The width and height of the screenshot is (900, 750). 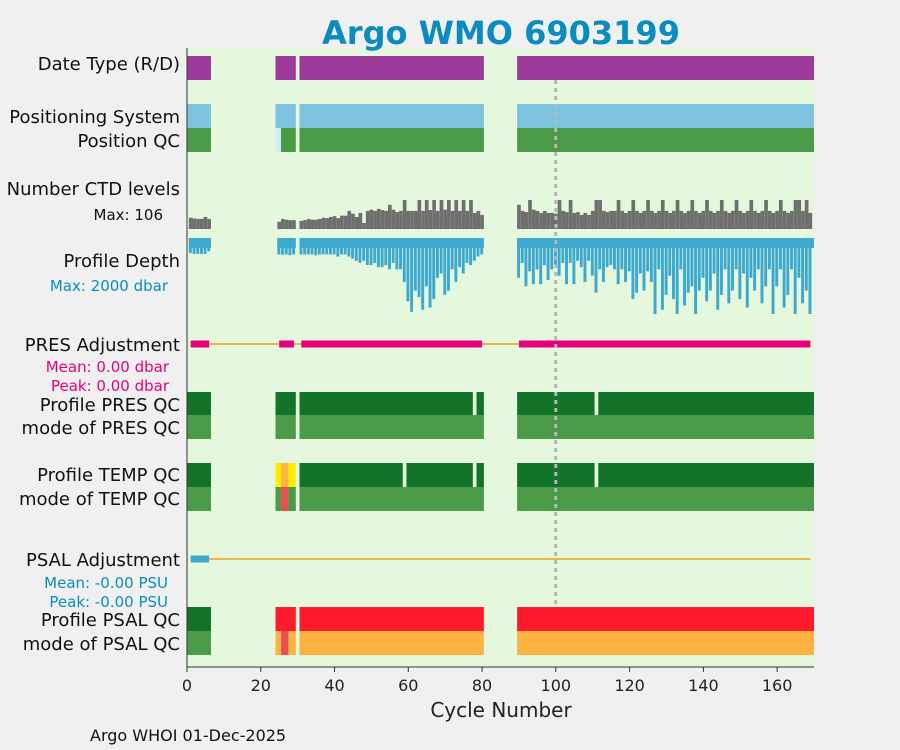 I want to click on x-axis-label: Cycle Number, so click(x=501, y=710).